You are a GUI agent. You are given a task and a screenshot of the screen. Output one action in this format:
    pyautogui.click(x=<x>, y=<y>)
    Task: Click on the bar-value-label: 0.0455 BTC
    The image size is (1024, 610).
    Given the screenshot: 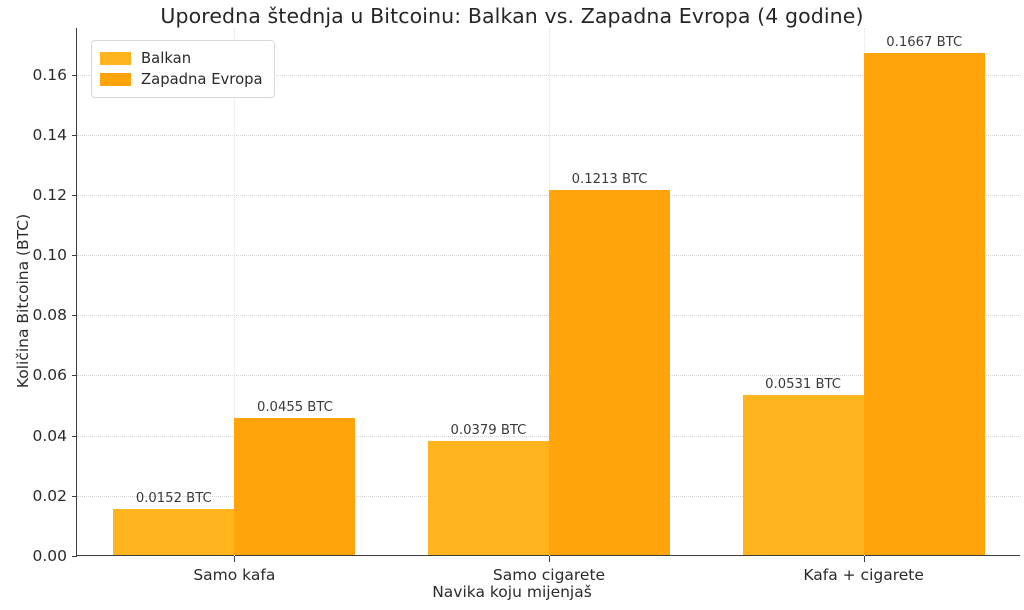 What is the action you would take?
    pyautogui.click(x=294, y=408)
    